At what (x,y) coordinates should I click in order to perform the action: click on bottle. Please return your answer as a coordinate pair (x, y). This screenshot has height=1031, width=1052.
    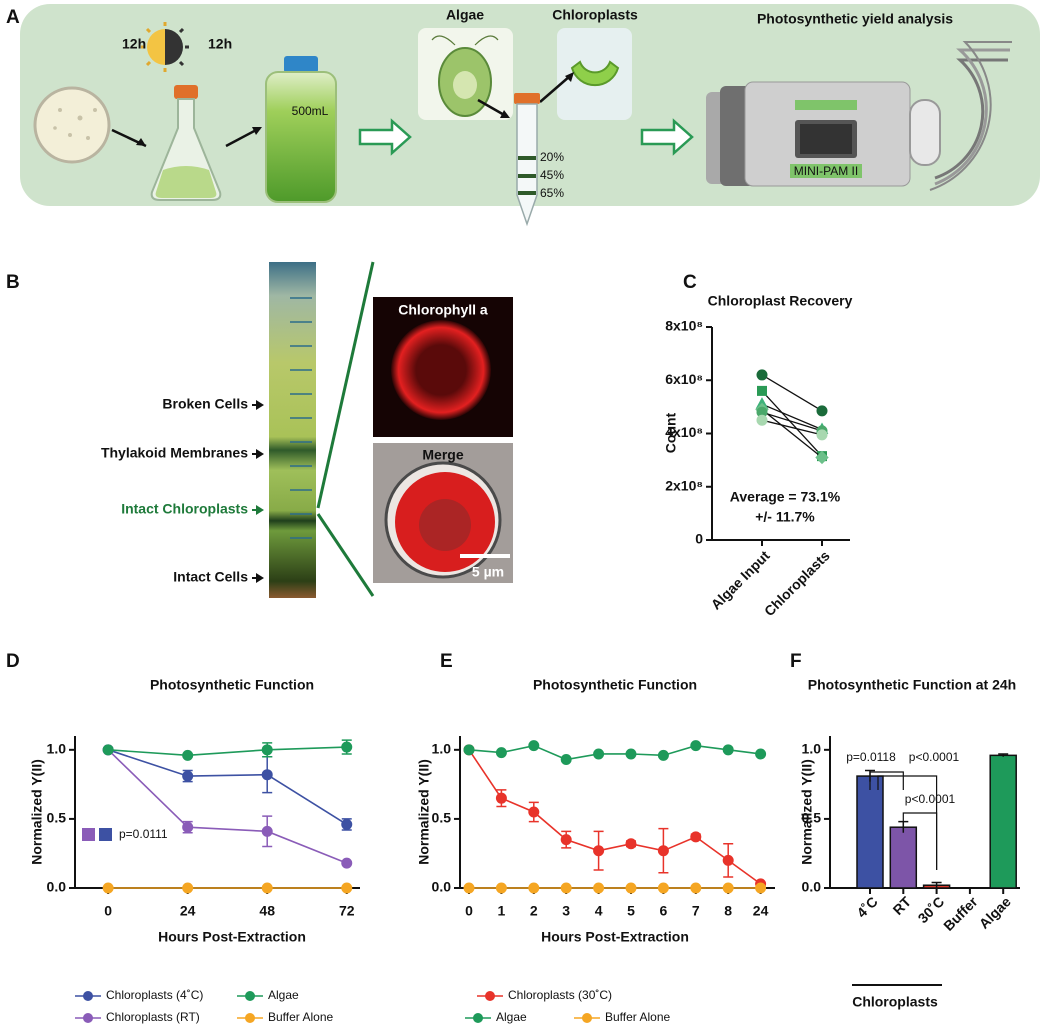
    Looking at the image, I should click on (301, 137).